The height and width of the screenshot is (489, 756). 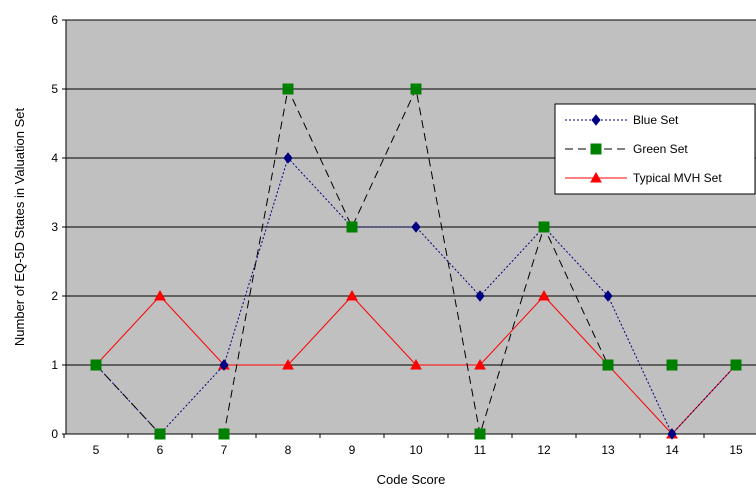 I want to click on x-tick-label: 15, so click(x=736, y=450).